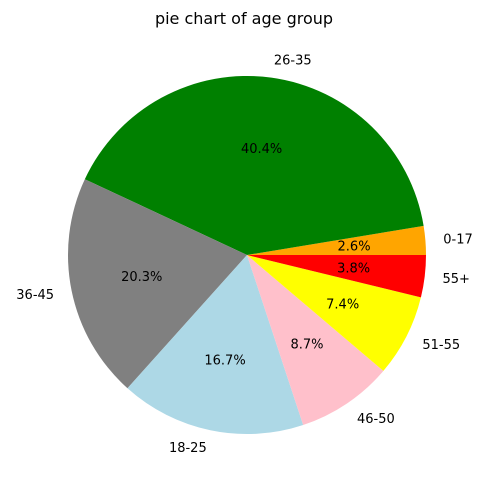 The height and width of the screenshot is (490, 484). I want to click on slice-label-18-25: 18-25, so click(188, 448).